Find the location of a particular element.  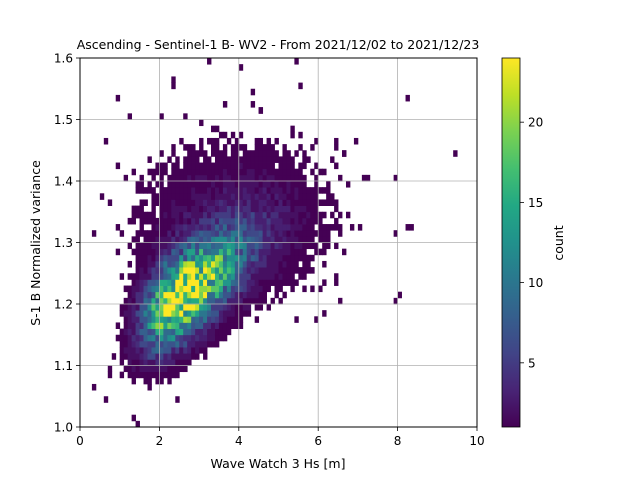

colorbar-label: count is located at coordinates (558, 242).